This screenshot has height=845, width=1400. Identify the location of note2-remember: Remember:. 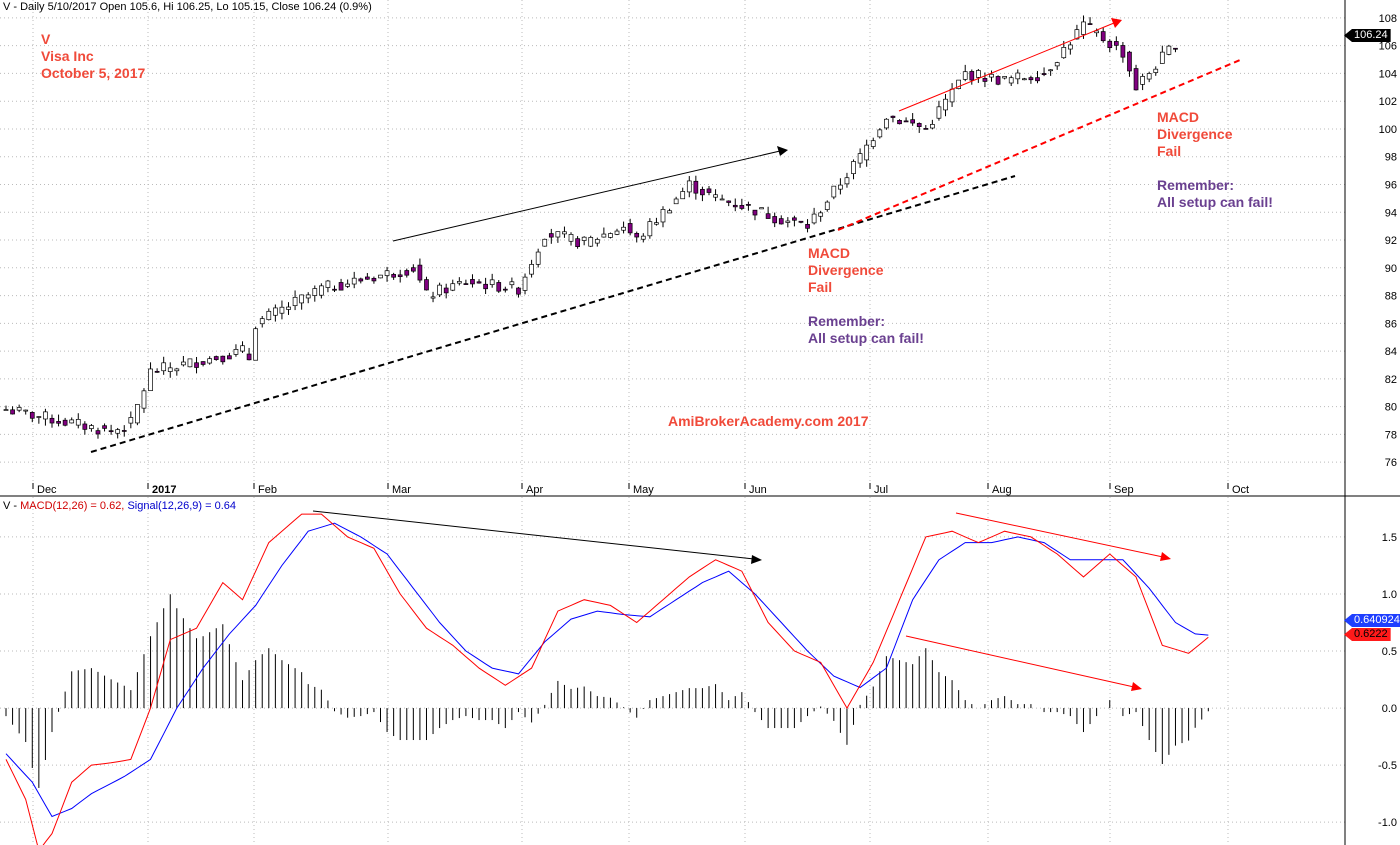
(1196, 185).